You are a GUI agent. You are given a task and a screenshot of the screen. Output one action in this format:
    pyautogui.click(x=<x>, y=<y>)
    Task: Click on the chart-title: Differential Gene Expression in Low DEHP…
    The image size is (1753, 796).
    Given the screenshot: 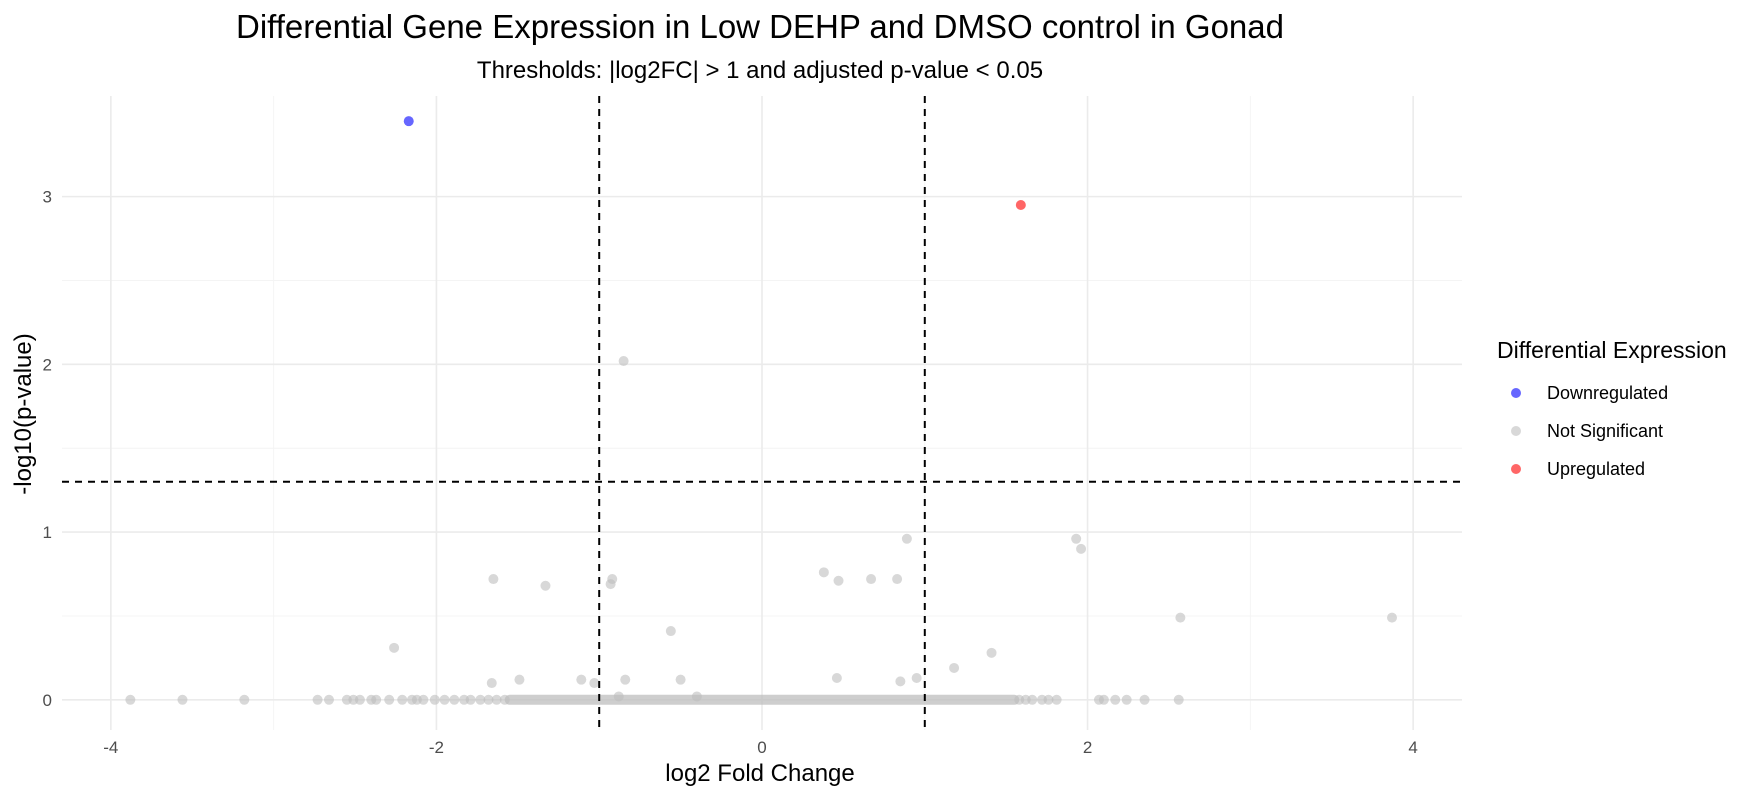 What is the action you would take?
    pyautogui.click(x=760, y=26)
    